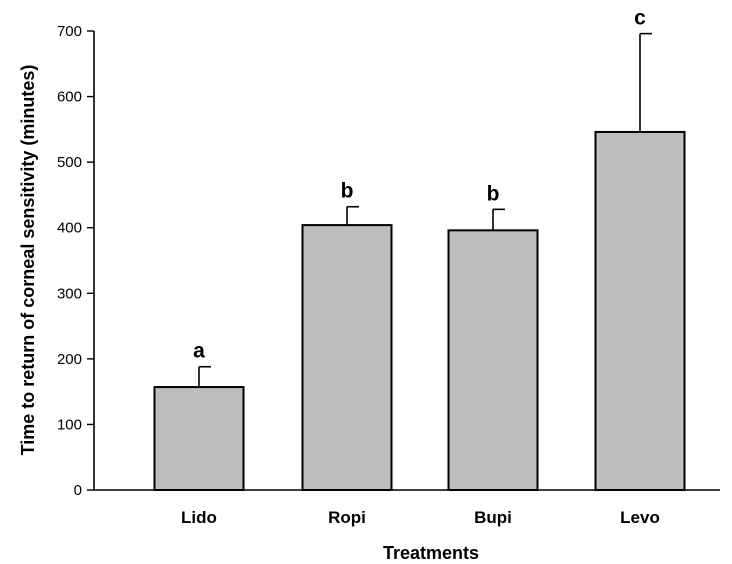 This screenshot has width=732, height=564. I want to click on y-tick-label: 400, so click(69, 228).